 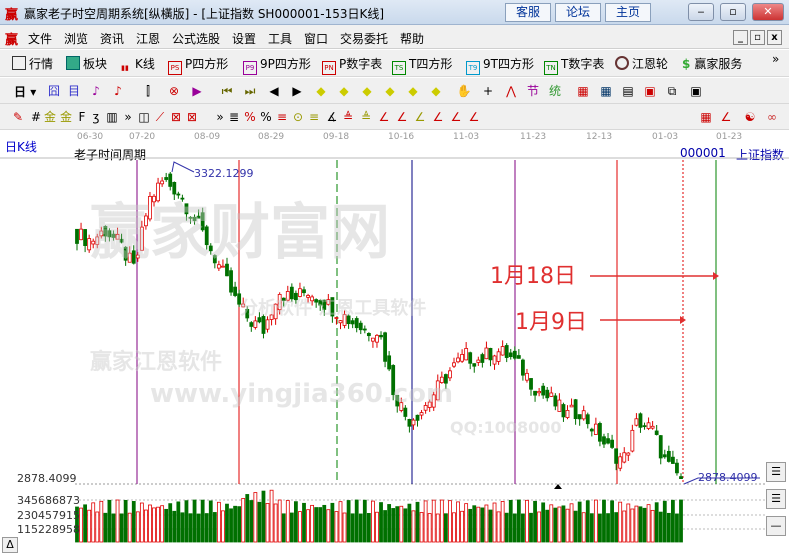 I want to click on save-icon: ▣, so click(x=650, y=91).